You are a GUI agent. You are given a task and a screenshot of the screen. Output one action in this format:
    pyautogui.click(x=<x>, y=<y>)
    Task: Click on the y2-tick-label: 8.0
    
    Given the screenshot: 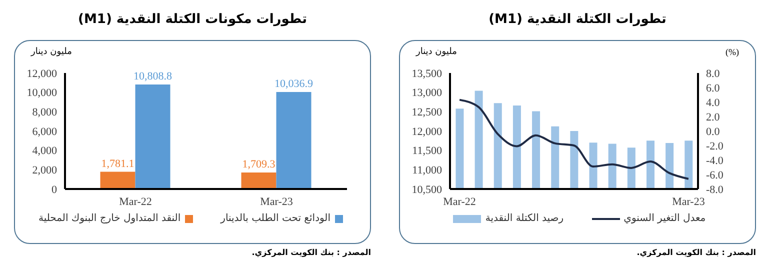 What is the action you would take?
    pyautogui.click(x=713, y=74)
    